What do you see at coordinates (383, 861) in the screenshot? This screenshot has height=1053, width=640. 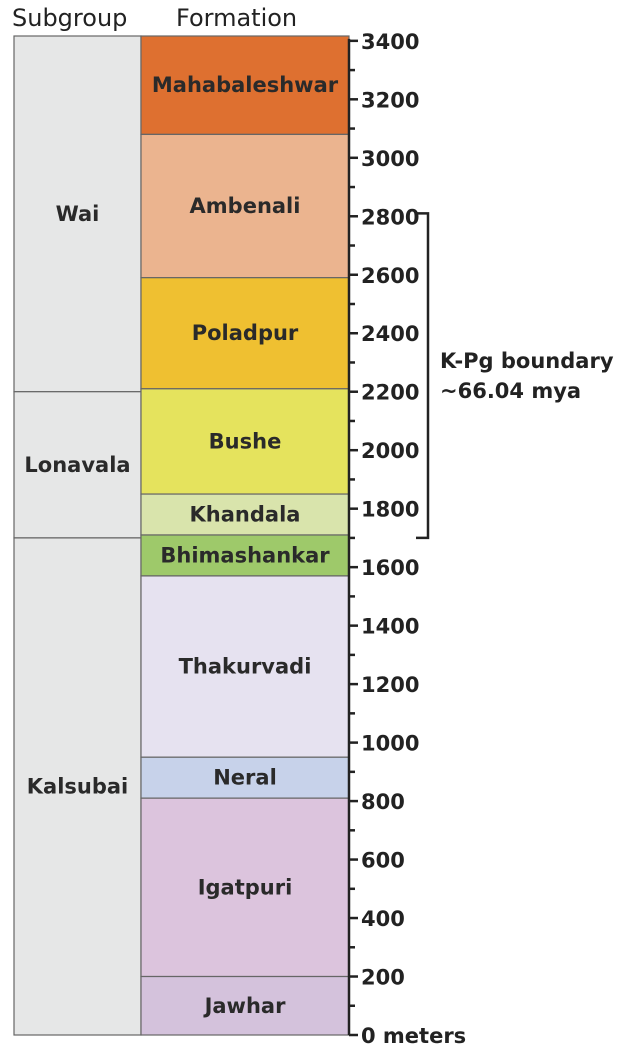 I see `tick-label: 600` at bounding box center [383, 861].